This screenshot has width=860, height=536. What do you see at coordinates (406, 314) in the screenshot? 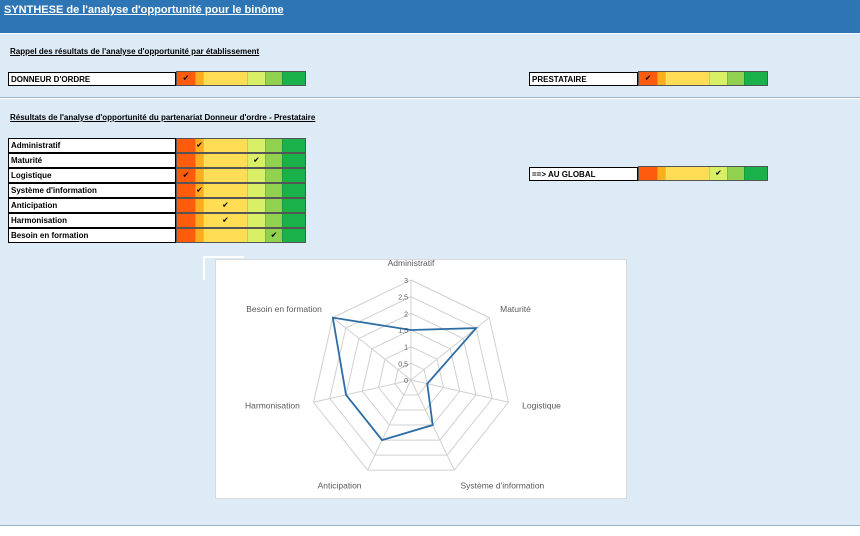
I see `radar-tick-label: 2` at bounding box center [406, 314].